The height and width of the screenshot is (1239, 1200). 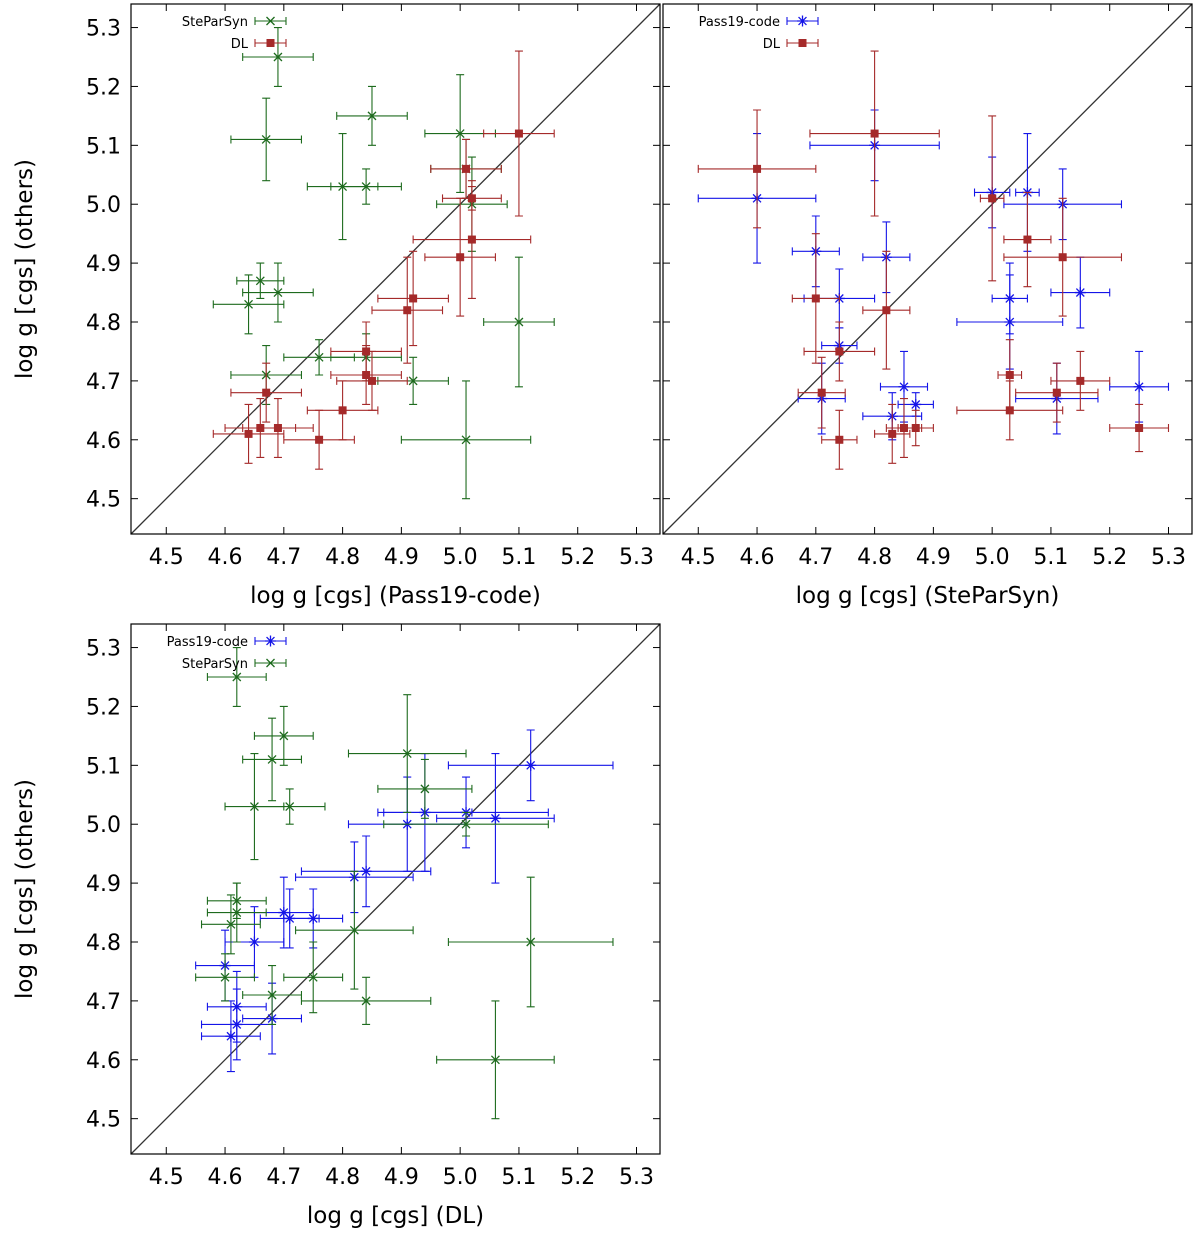 I want to click on series-pass19-code, so click(x=404, y=901).